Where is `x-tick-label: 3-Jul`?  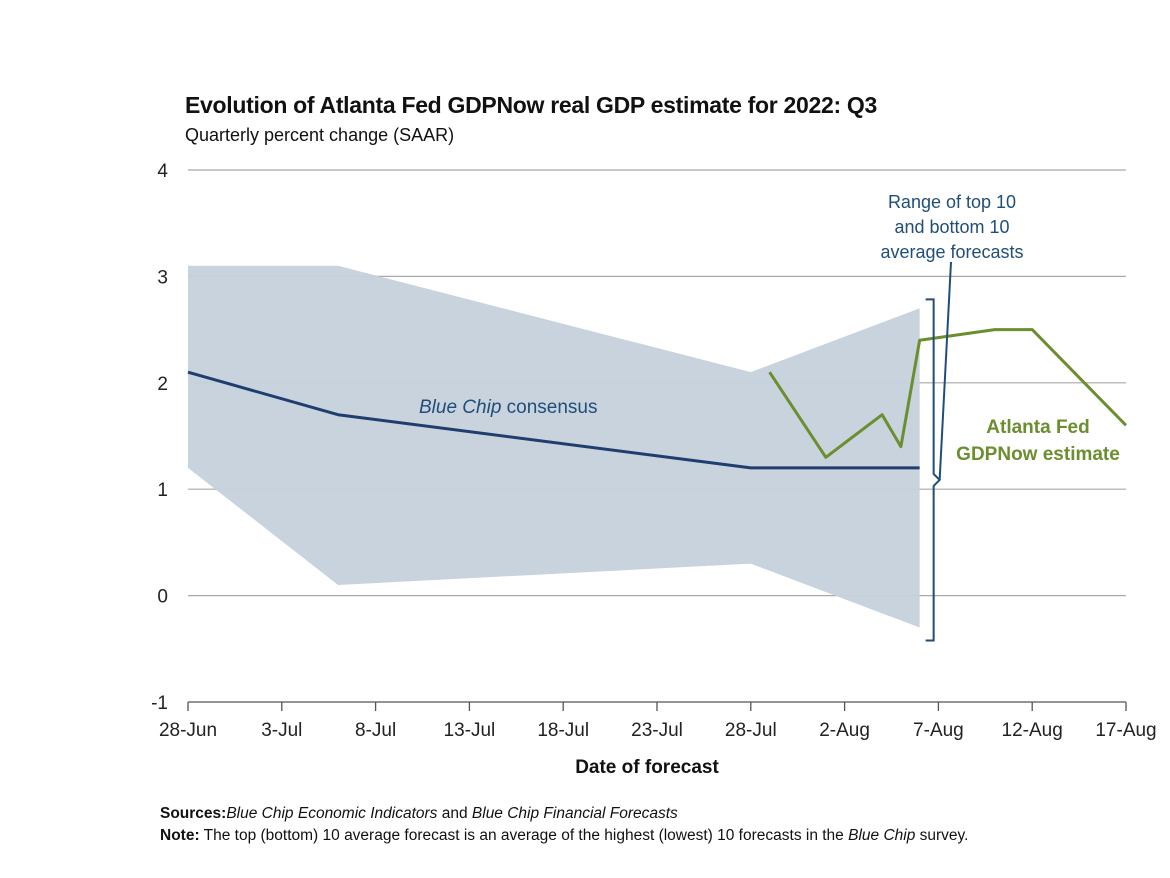 x-tick-label: 3-Jul is located at coordinates (281, 730).